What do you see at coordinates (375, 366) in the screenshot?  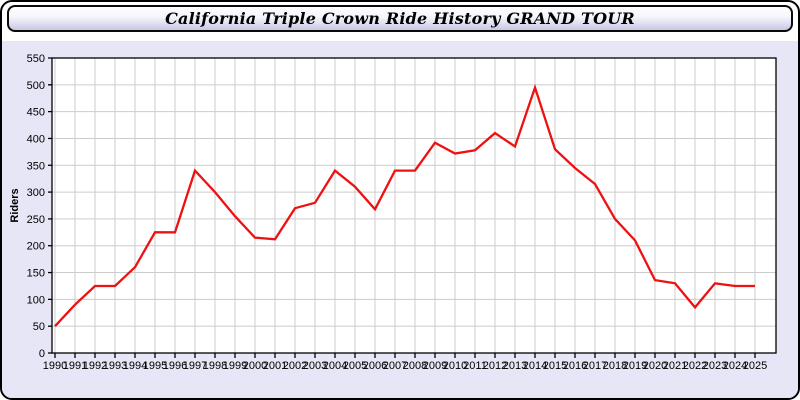 I see `x-tick-label: 2006` at bounding box center [375, 366].